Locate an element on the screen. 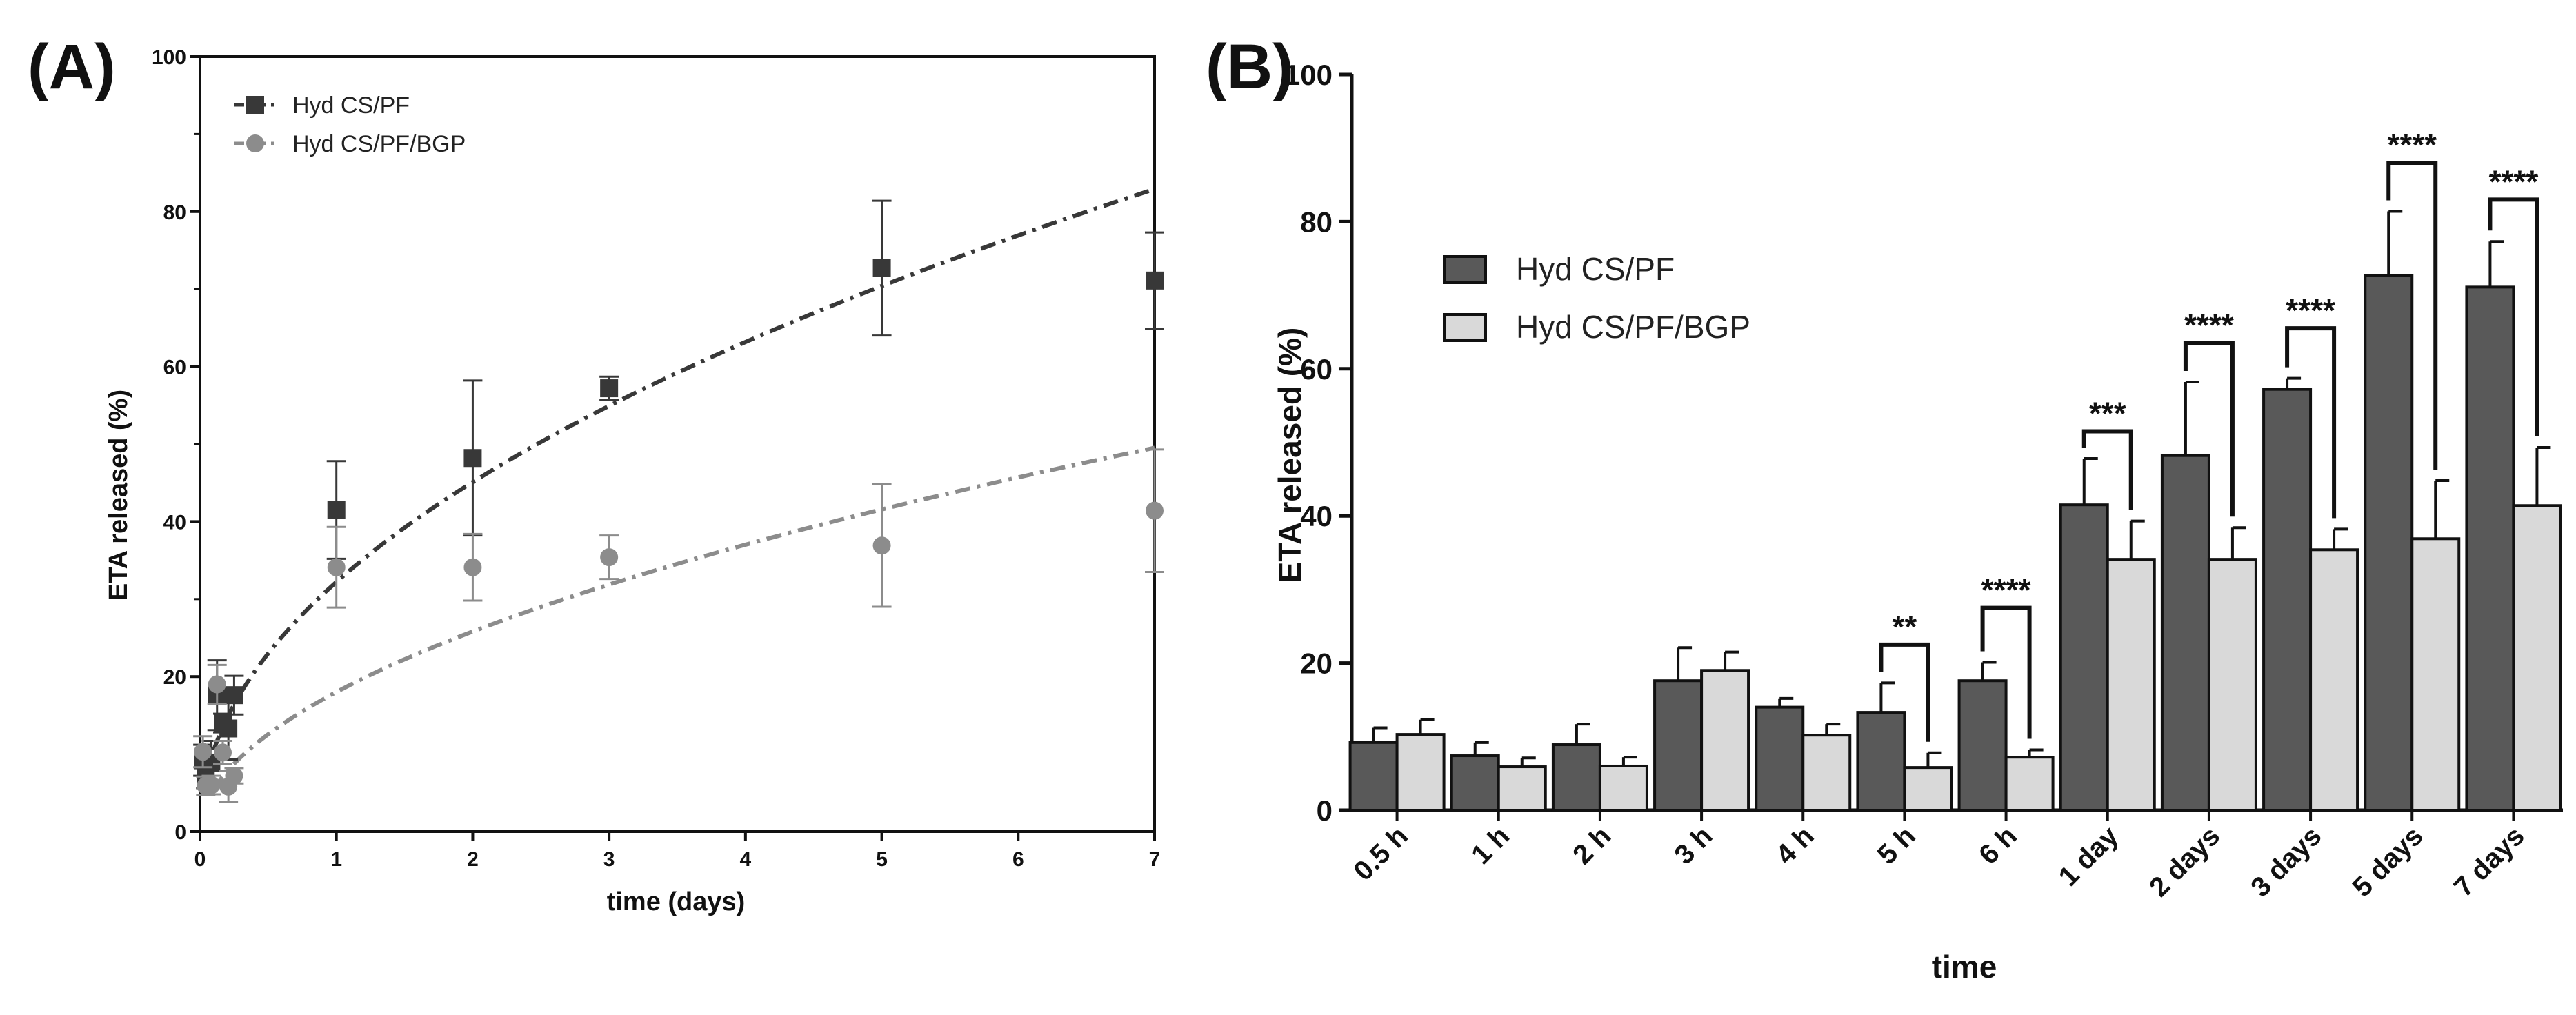  panel-a-y-tick-label: 60 is located at coordinates (174, 367).